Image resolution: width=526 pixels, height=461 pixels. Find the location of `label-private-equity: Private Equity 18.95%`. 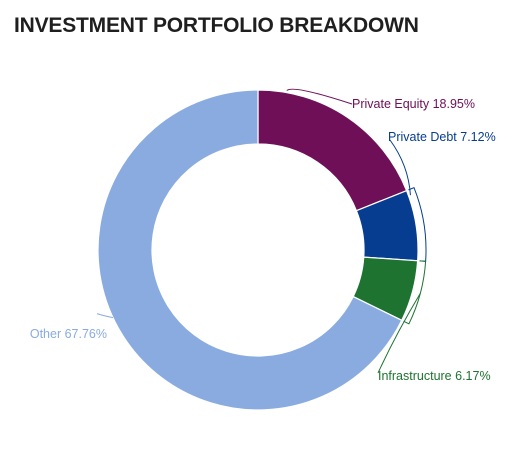

label-private-equity: Private Equity 18.95% is located at coordinates (413, 104).